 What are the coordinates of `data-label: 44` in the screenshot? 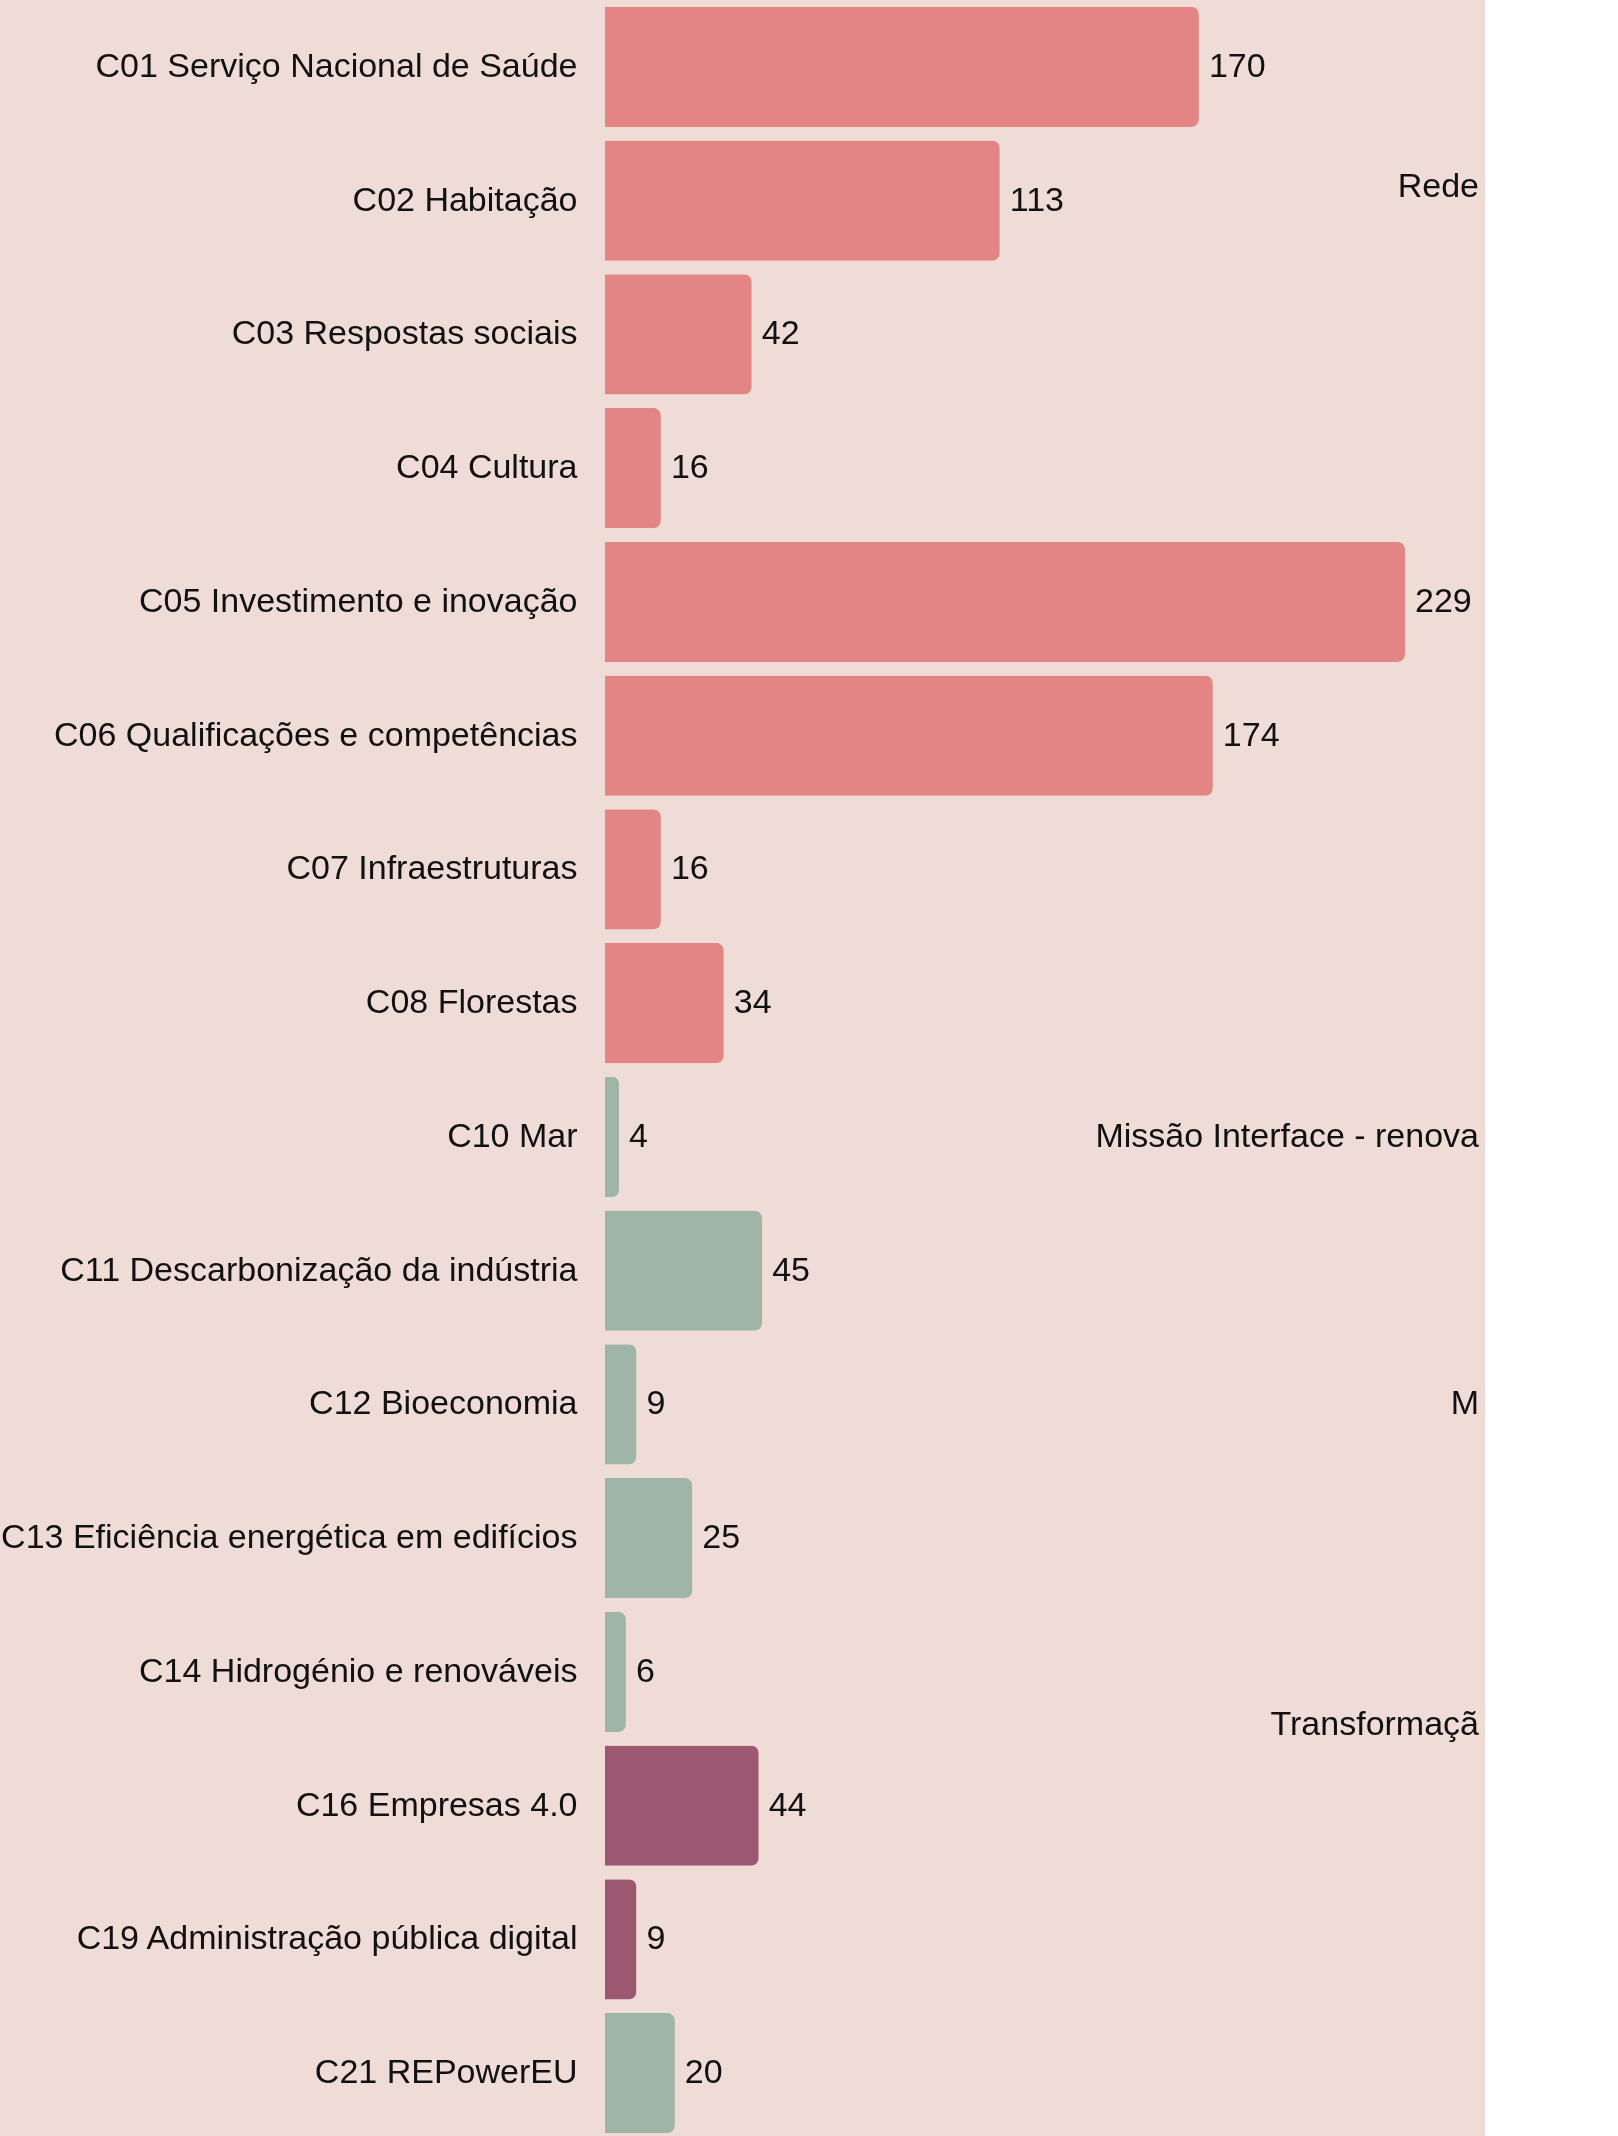 It's located at (787, 1803).